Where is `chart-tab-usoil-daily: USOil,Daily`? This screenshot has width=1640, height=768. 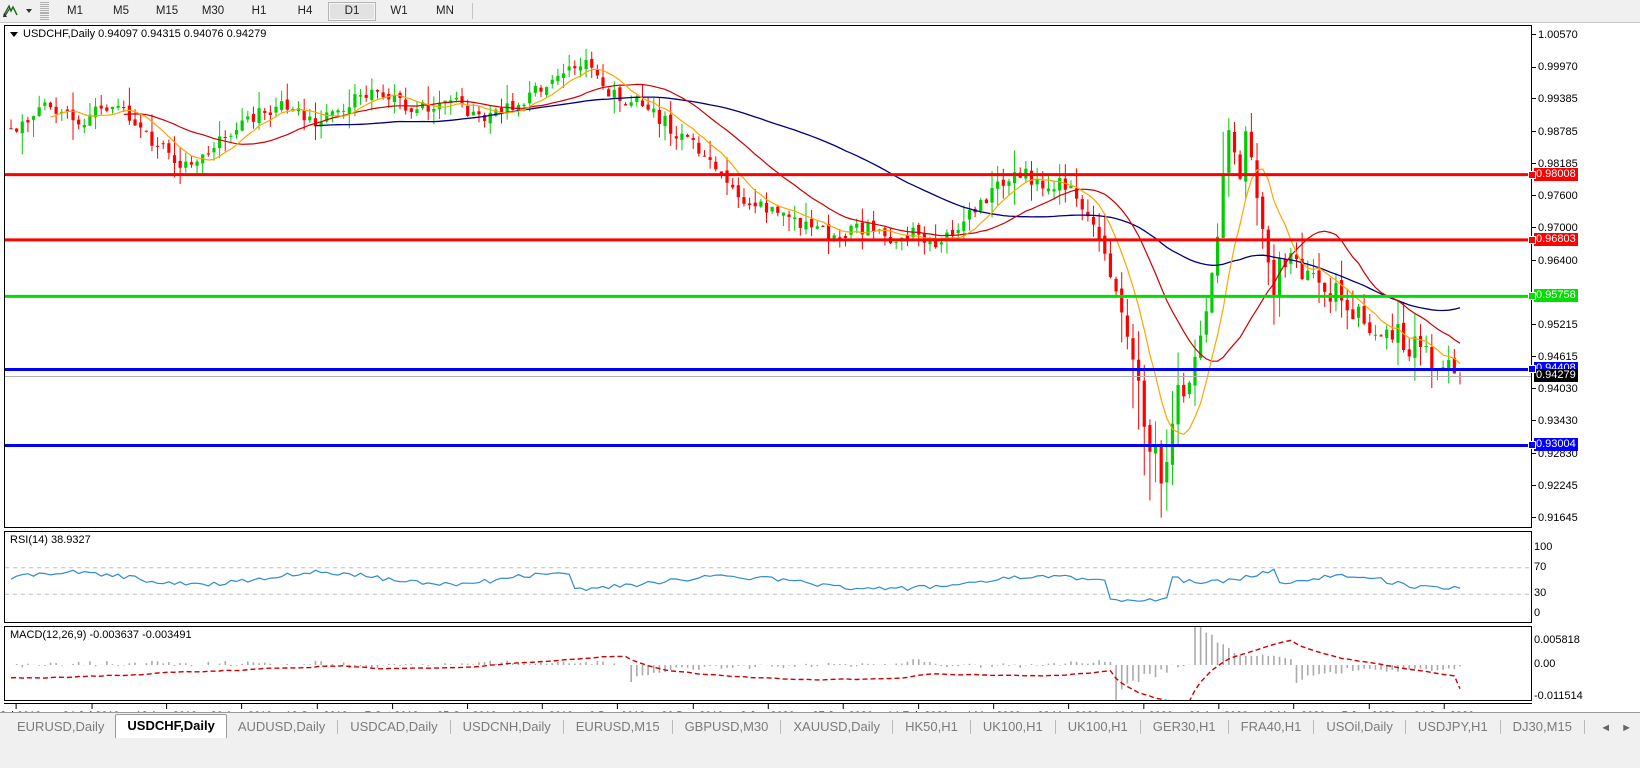
chart-tab-usoil-daily: USOil,Daily is located at coordinates (1359, 726).